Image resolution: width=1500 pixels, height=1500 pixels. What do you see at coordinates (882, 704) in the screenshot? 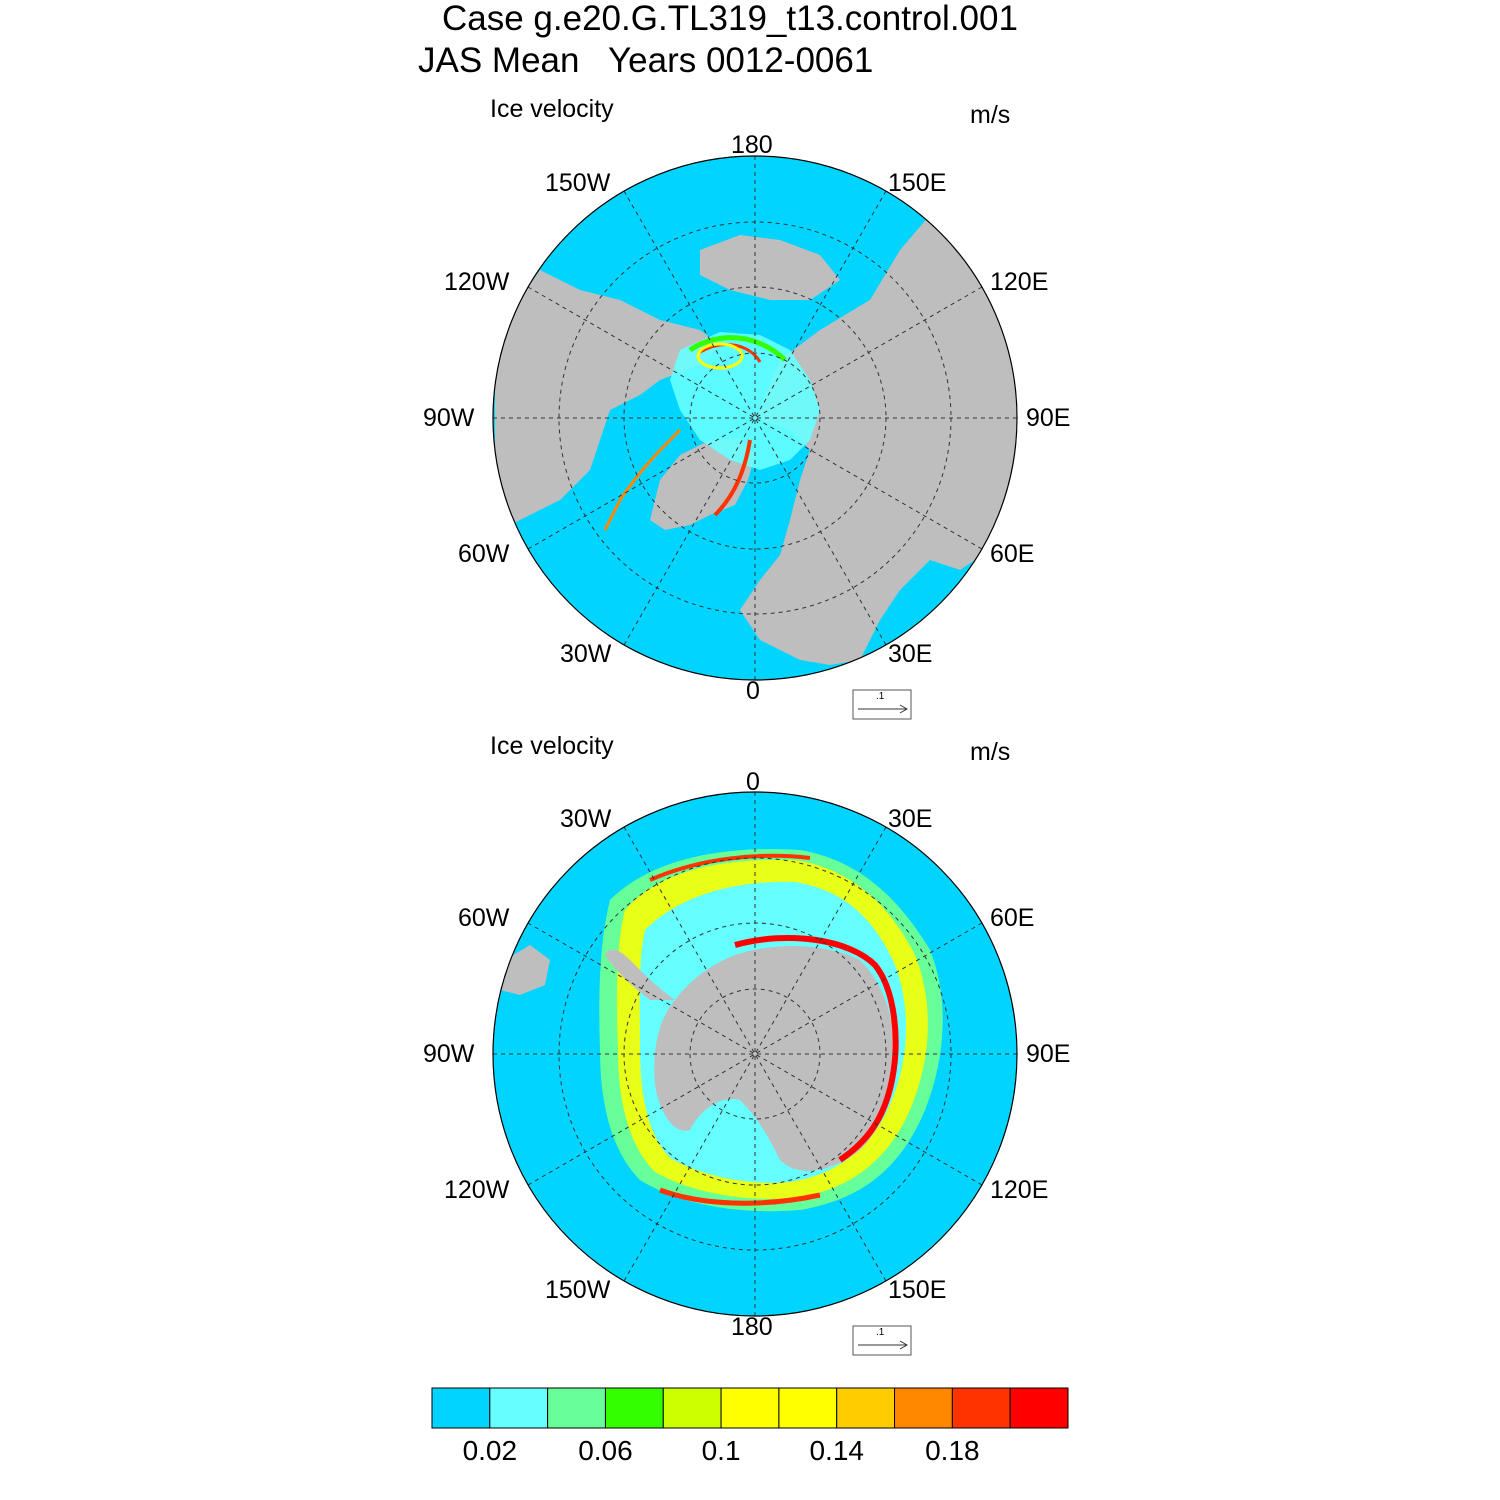
I see `reference-vector-nh` at bounding box center [882, 704].